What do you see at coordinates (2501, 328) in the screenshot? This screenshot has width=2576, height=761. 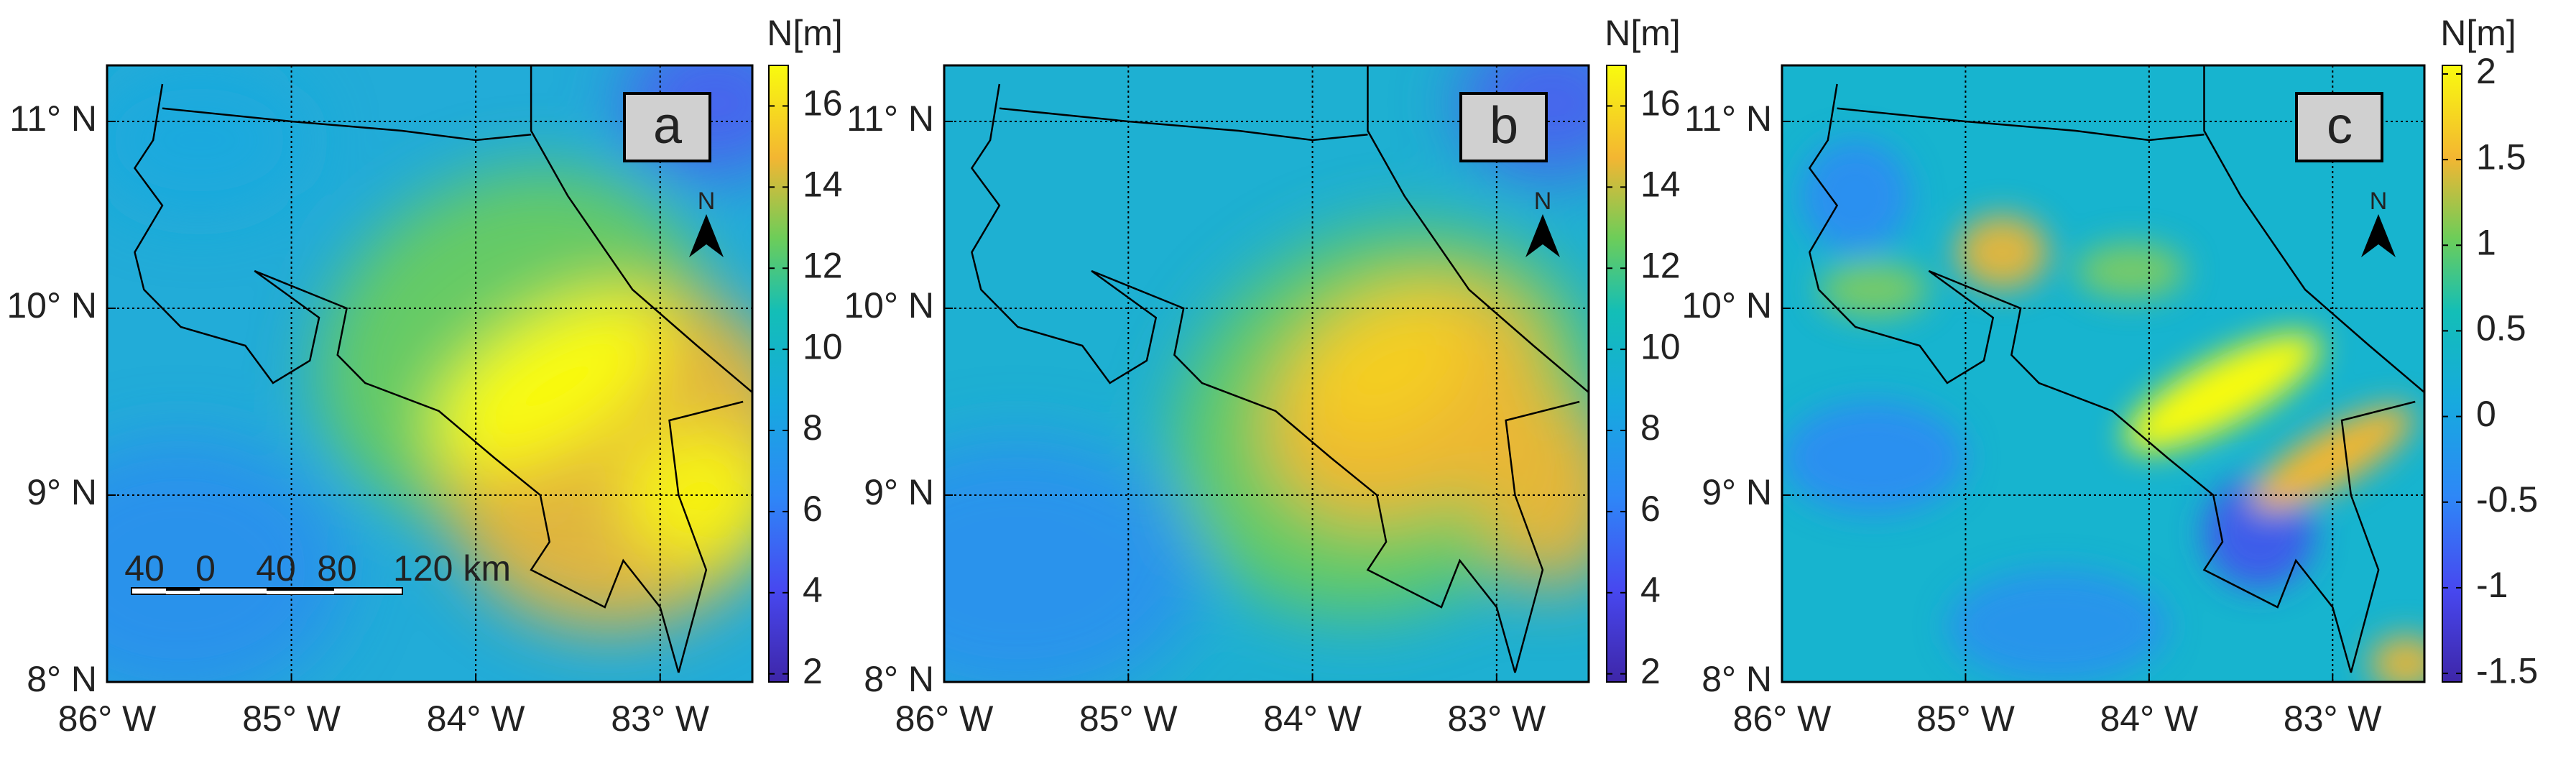 I see `colorbar-tick-label: 0.5` at bounding box center [2501, 328].